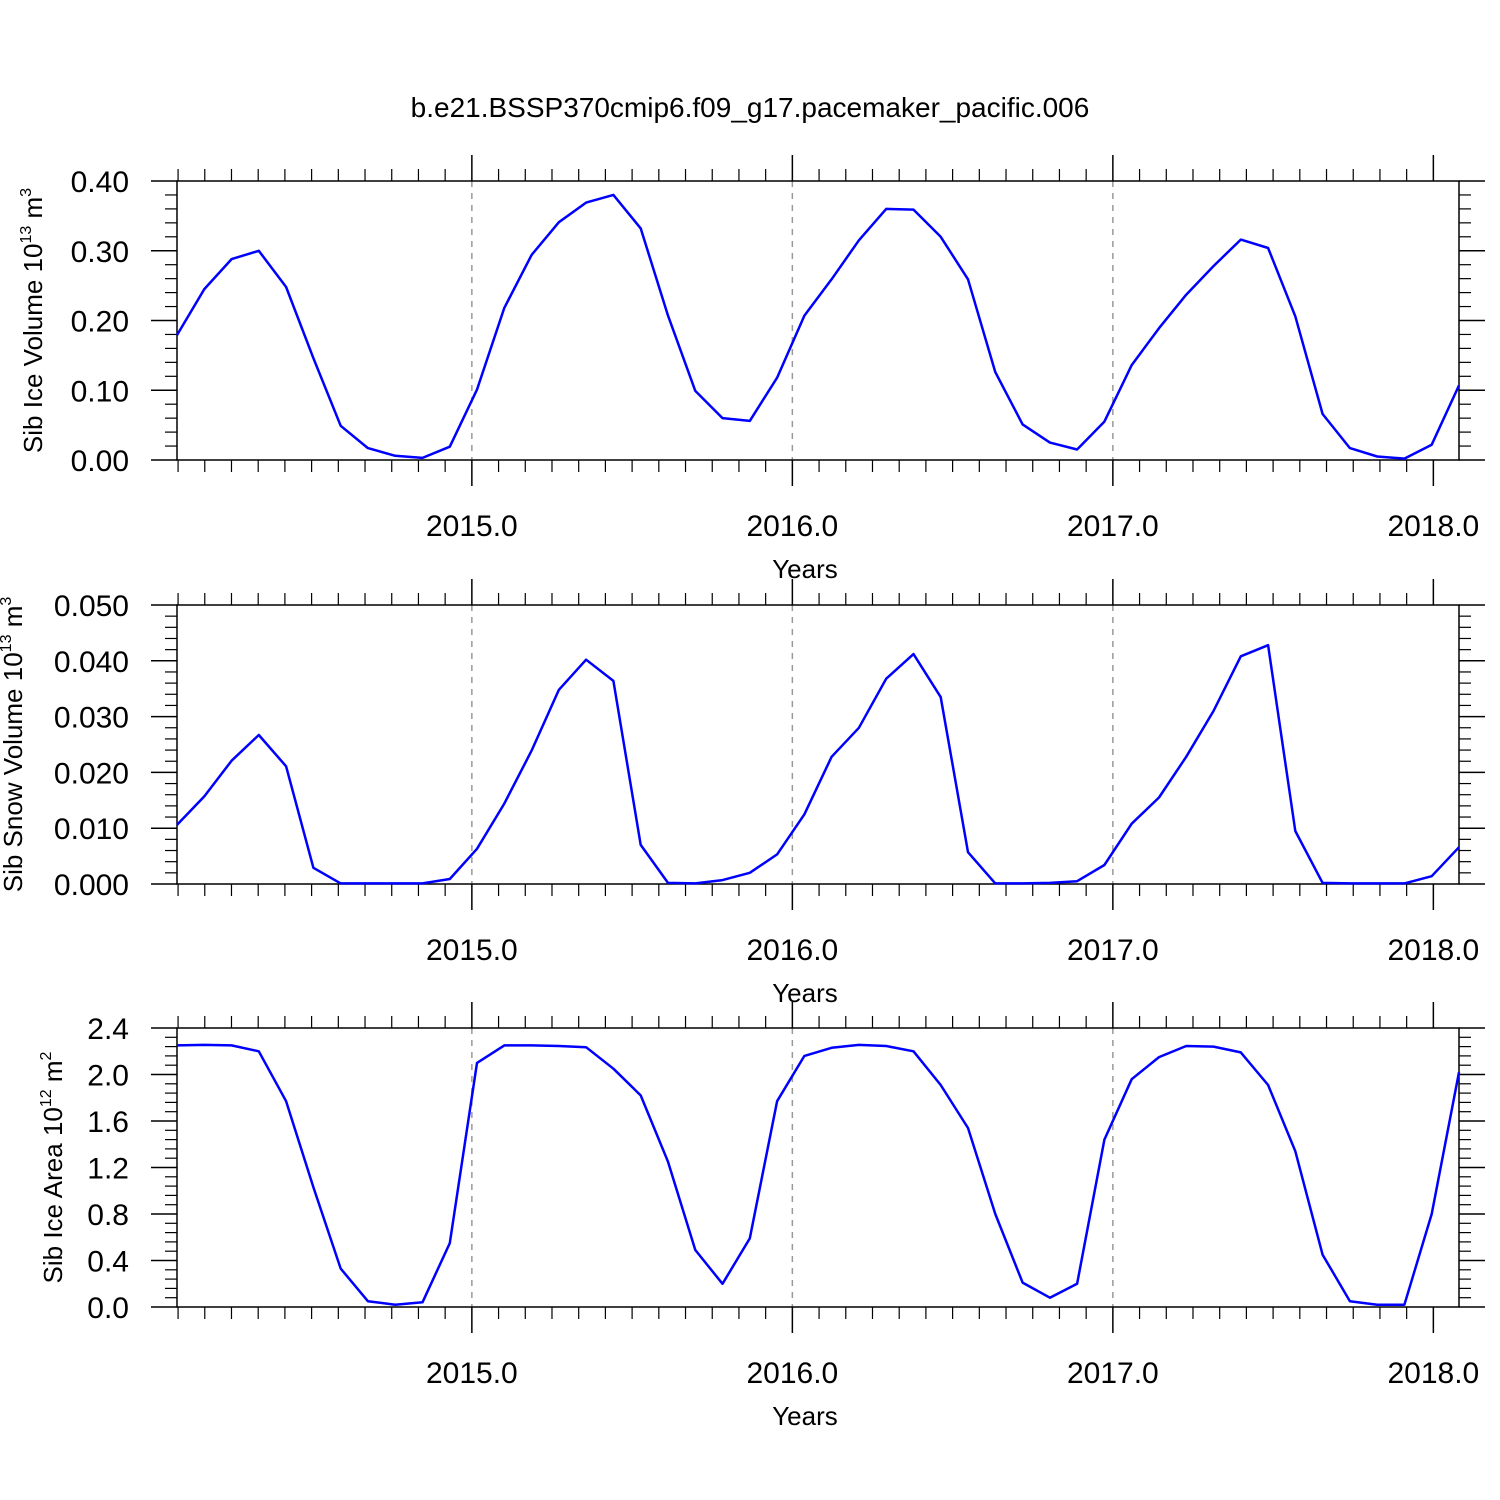 This screenshot has height=1500, width=1500. Describe the element at coordinates (108, 1262) in the screenshot. I see `y-tick-label: 0.4` at that location.